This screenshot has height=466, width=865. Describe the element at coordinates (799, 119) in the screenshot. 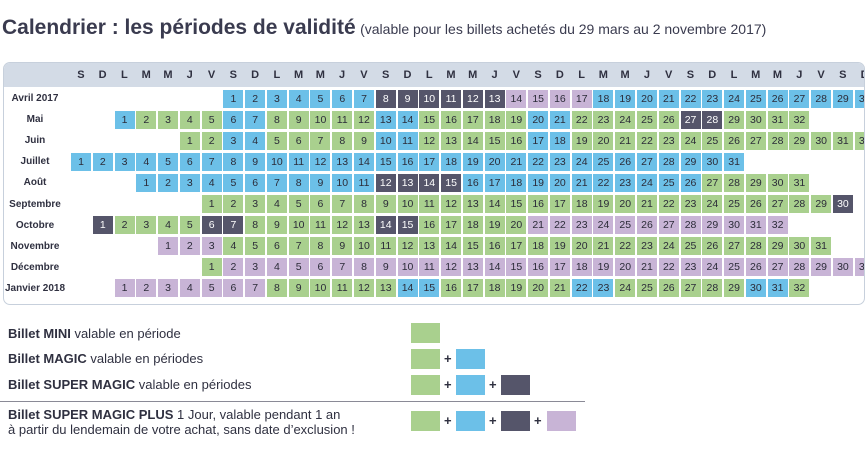

I see `day-cell: 32` at that location.